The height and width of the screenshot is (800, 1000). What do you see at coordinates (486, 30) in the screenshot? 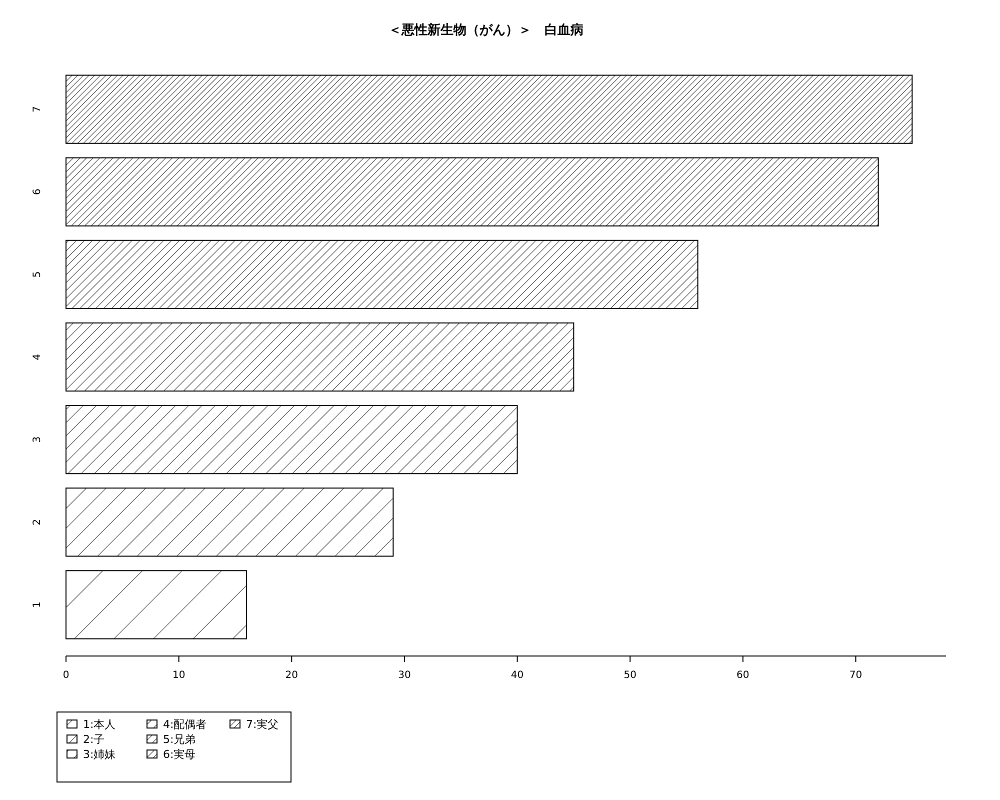
I see `chart-title: ＜悪性新生物（がん）＞ 白血病` at bounding box center [486, 30].